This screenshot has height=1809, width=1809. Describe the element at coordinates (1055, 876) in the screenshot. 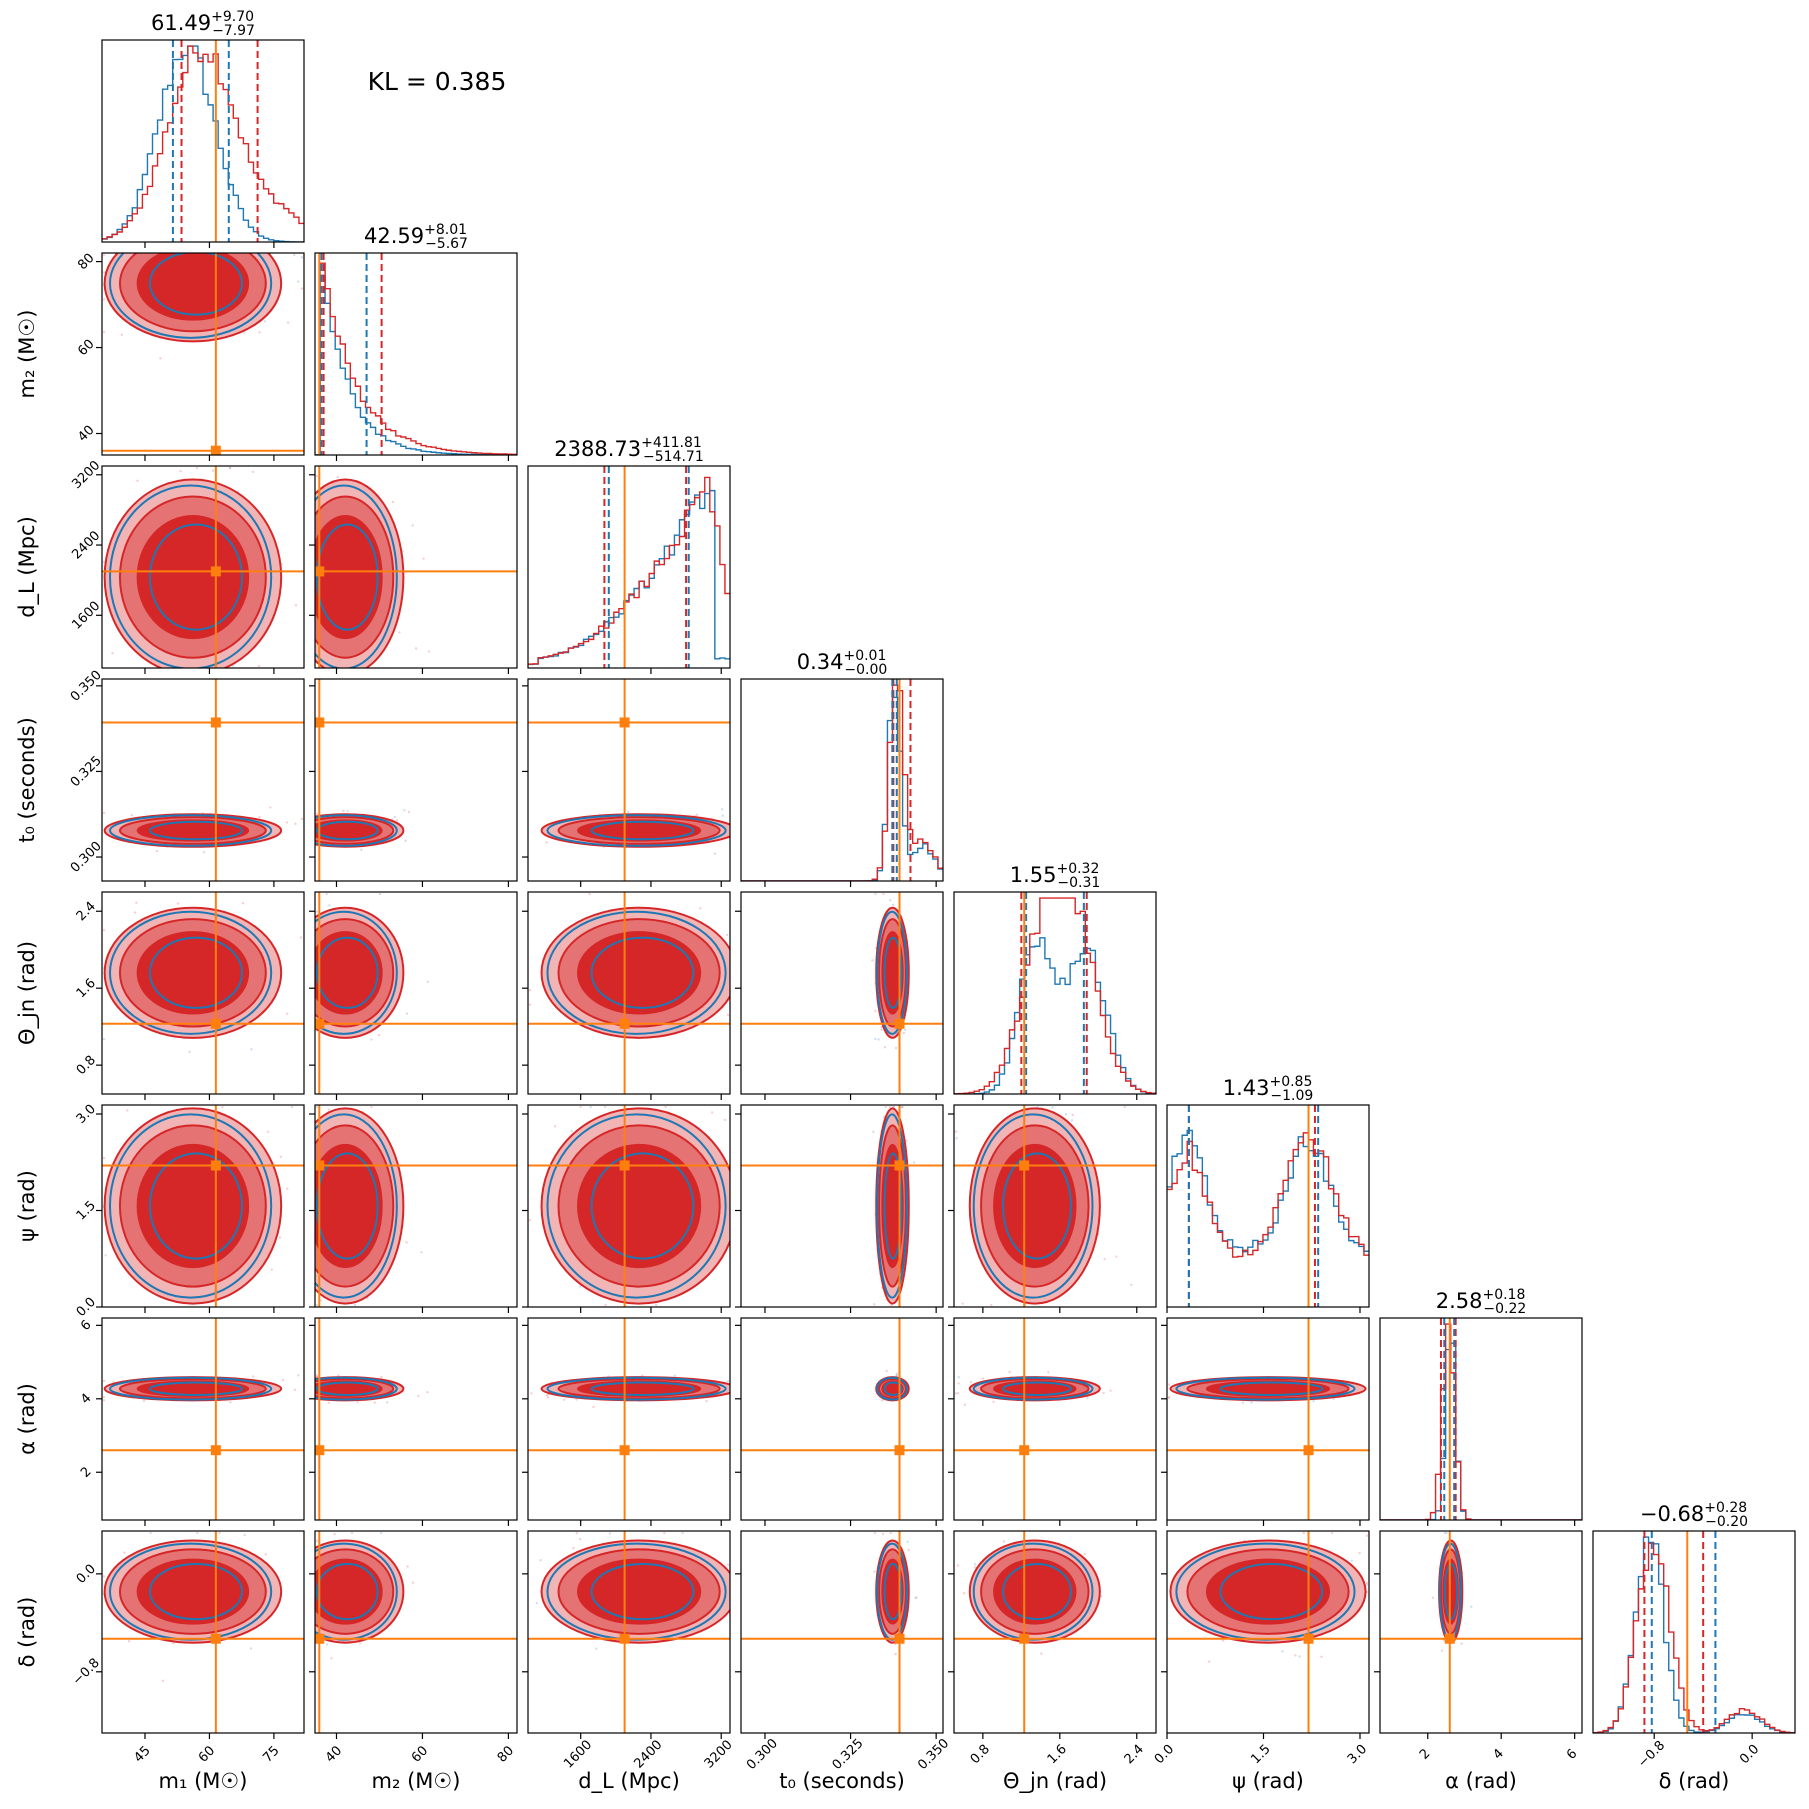

I see `title-4: 1.55+0.32 −0.31` at that location.